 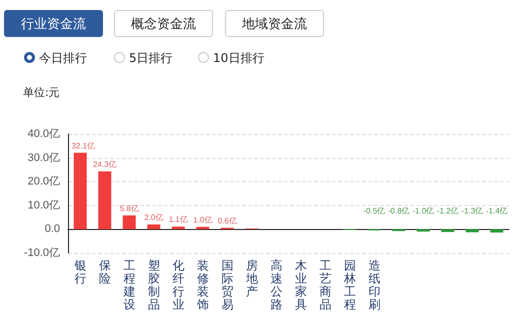 What do you see at coordinates (154, 217) in the screenshot?
I see `data-label: 2.0亿` at bounding box center [154, 217].